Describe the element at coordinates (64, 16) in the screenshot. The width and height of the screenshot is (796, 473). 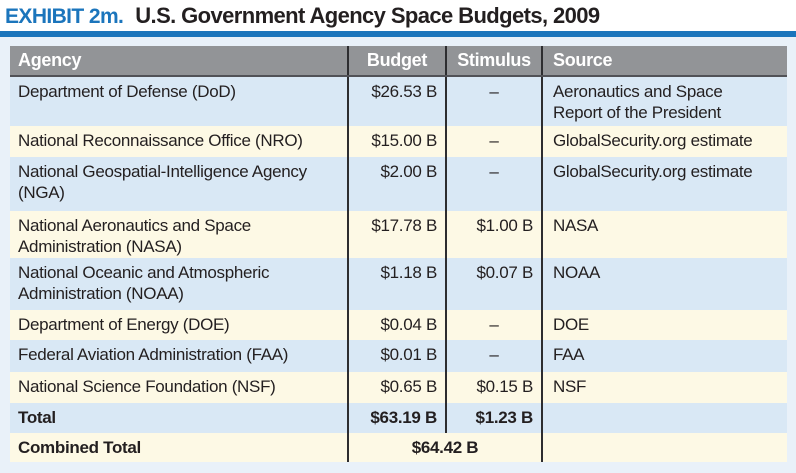
I see `exhibit-label: EXHIBIT 2m.` at that location.